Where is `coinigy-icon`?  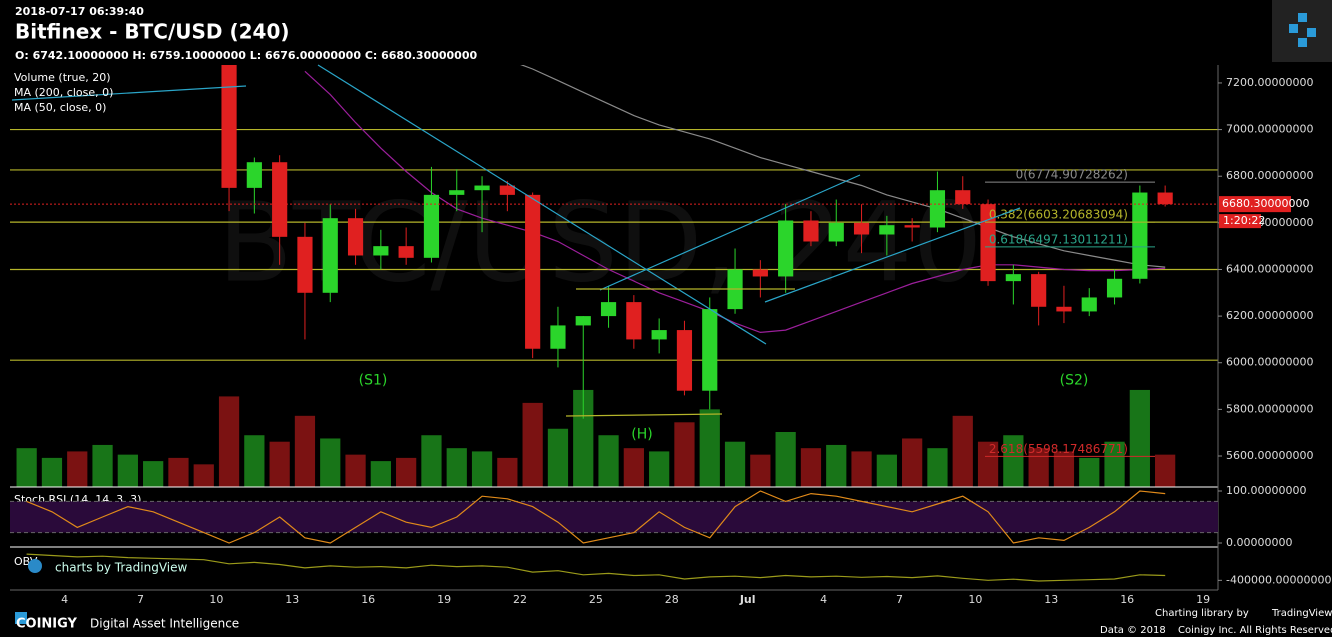
coinigy-icon is located at coordinates (21, 618).